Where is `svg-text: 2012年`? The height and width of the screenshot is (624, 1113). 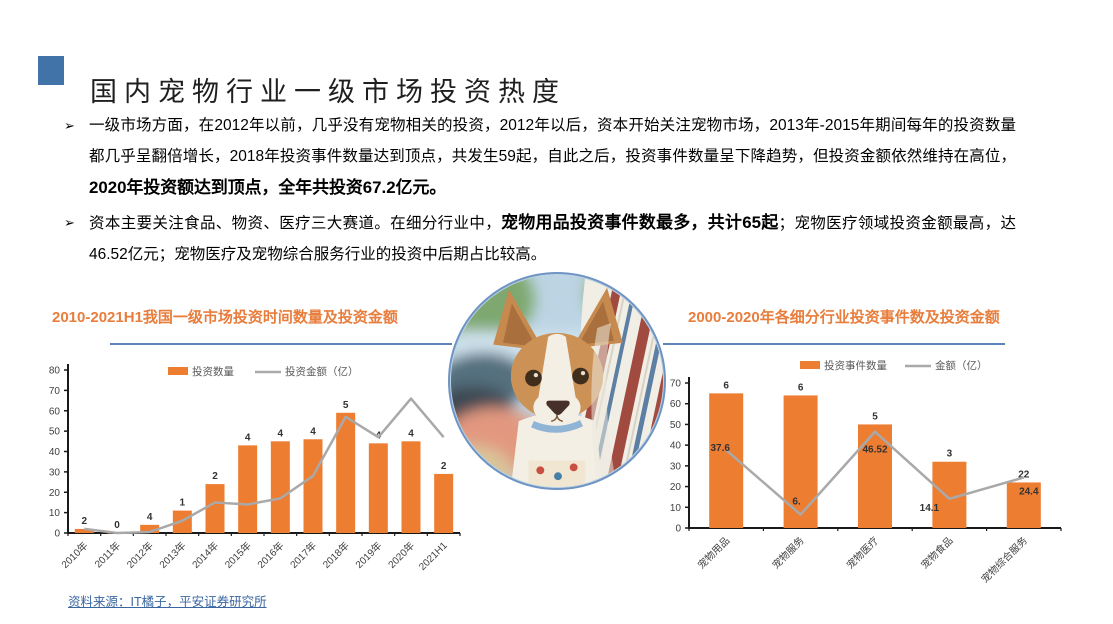 svg-text: 2012年 is located at coordinates (140, 555).